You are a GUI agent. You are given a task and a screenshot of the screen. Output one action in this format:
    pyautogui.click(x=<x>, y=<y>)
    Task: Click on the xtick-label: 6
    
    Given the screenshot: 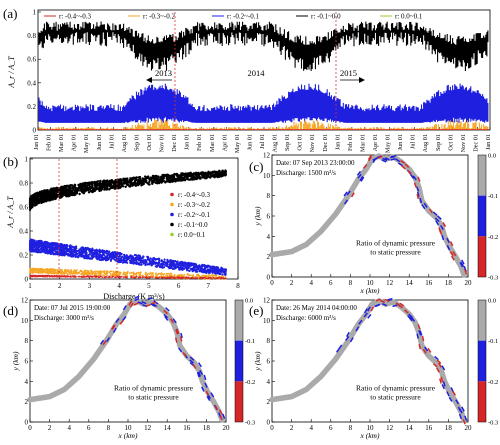 What is the action you would take?
    pyautogui.click(x=331, y=428)
    